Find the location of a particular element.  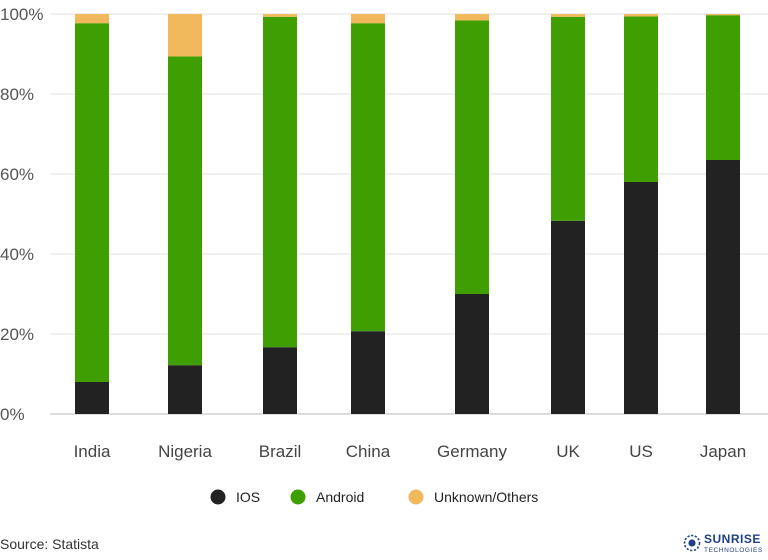

legend: IOS Android Unknown/Others is located at coordinates (374, 497).